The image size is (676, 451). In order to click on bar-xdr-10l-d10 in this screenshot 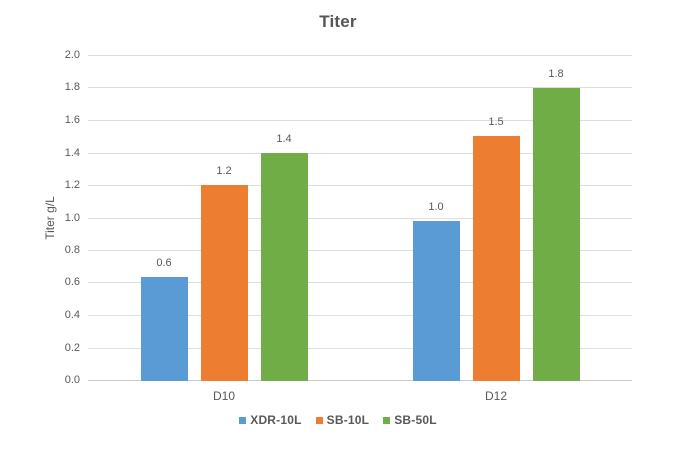, I will do `click(164, 329)`.